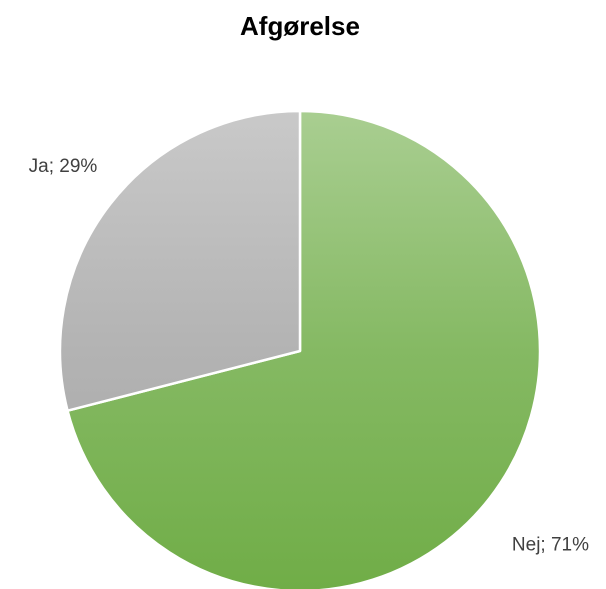 Image resolution: width=606 pixels, height=589 pixels. Describe the element at coordinates (550, 544) in the screenshot. I see `data-label: Nej; 71%` at that location.